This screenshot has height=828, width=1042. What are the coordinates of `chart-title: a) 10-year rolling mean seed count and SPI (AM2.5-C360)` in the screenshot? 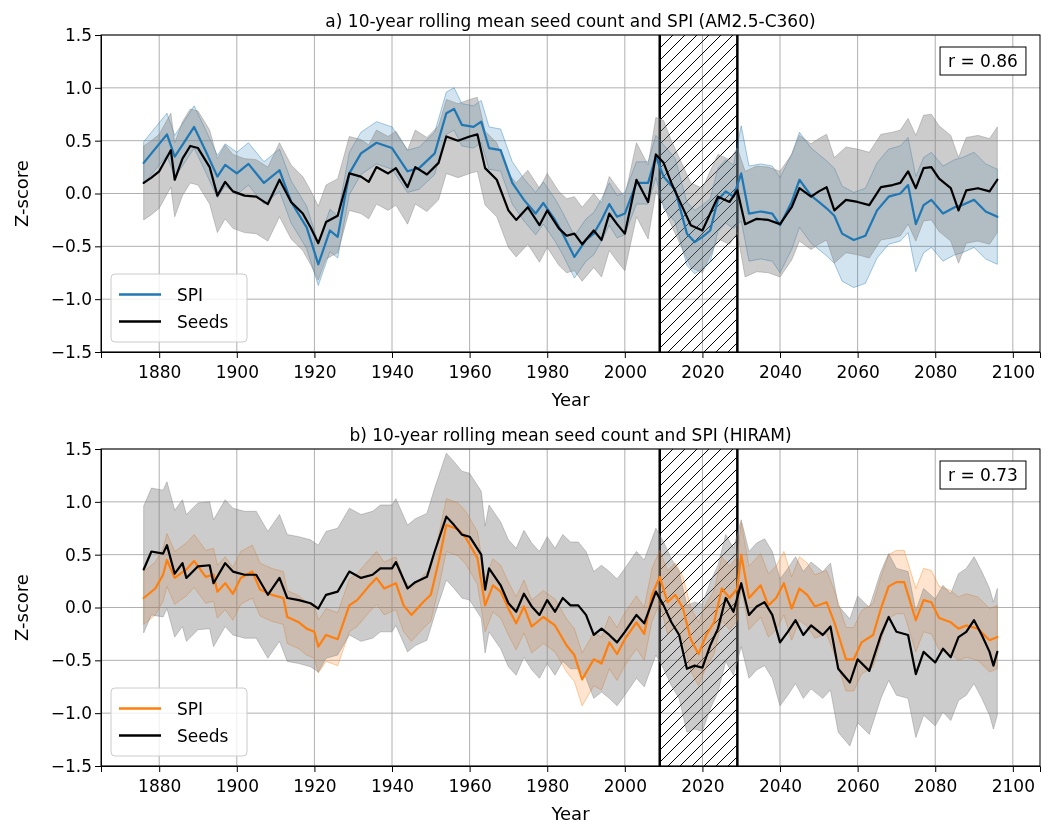 It's located at (570, 21).